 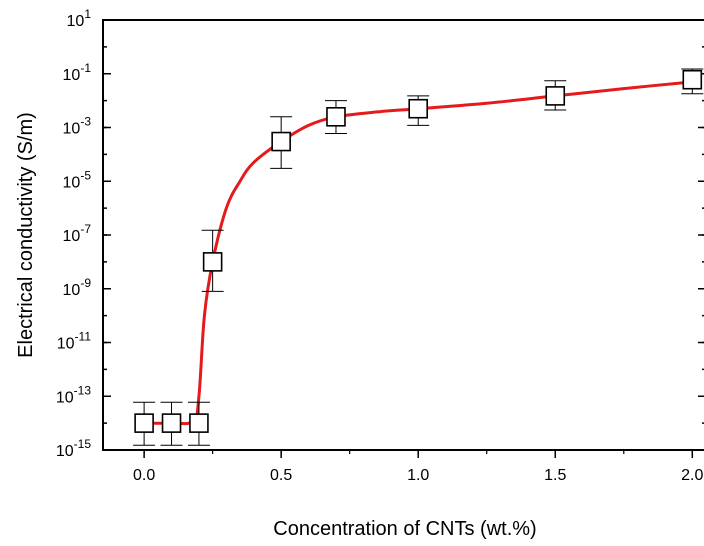 I want to click on x-tick-label: 0.0, so click(x=144, y=475).